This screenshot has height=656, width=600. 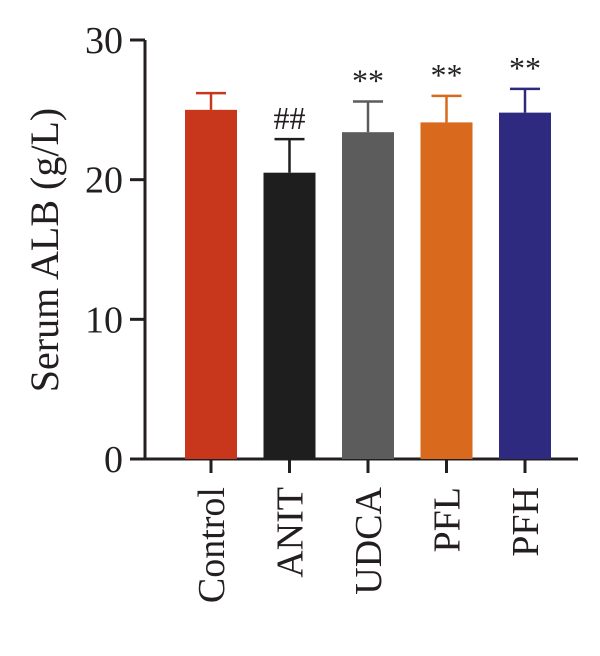 What do you see at coordinates (104, 320) in the screenshot?
I see `y-tick-label: 10` at bounding box center [104, 320].